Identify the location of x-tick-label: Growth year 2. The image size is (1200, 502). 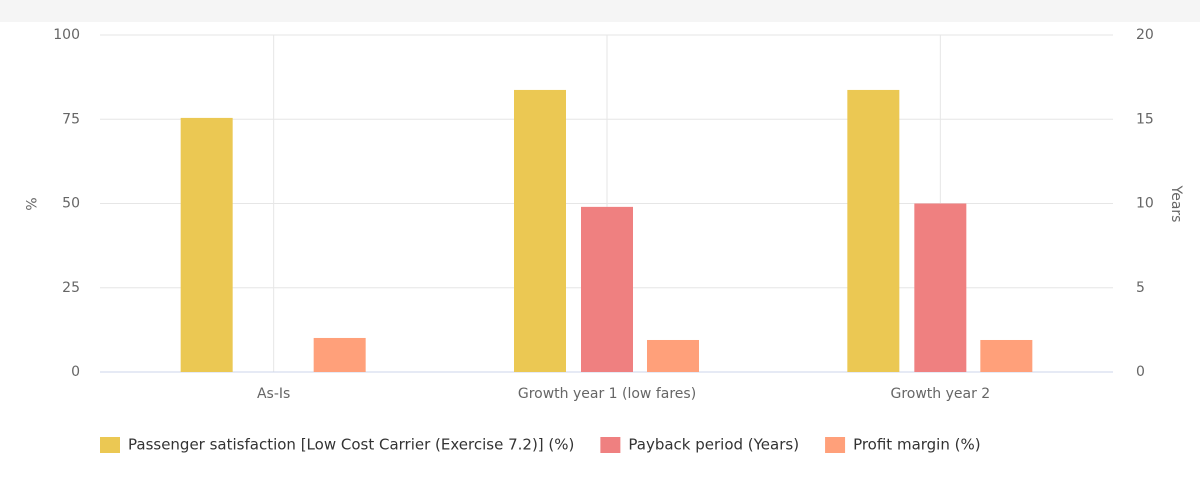
(940, 394).